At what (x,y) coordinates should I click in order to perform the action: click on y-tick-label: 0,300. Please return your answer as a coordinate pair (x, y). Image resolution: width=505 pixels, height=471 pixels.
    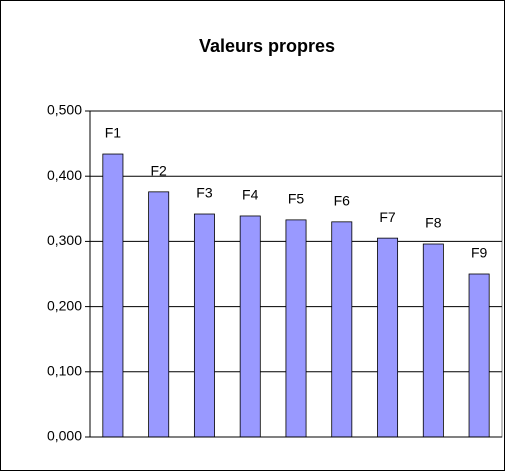
    Looking at the image, I should click on (64, 240).